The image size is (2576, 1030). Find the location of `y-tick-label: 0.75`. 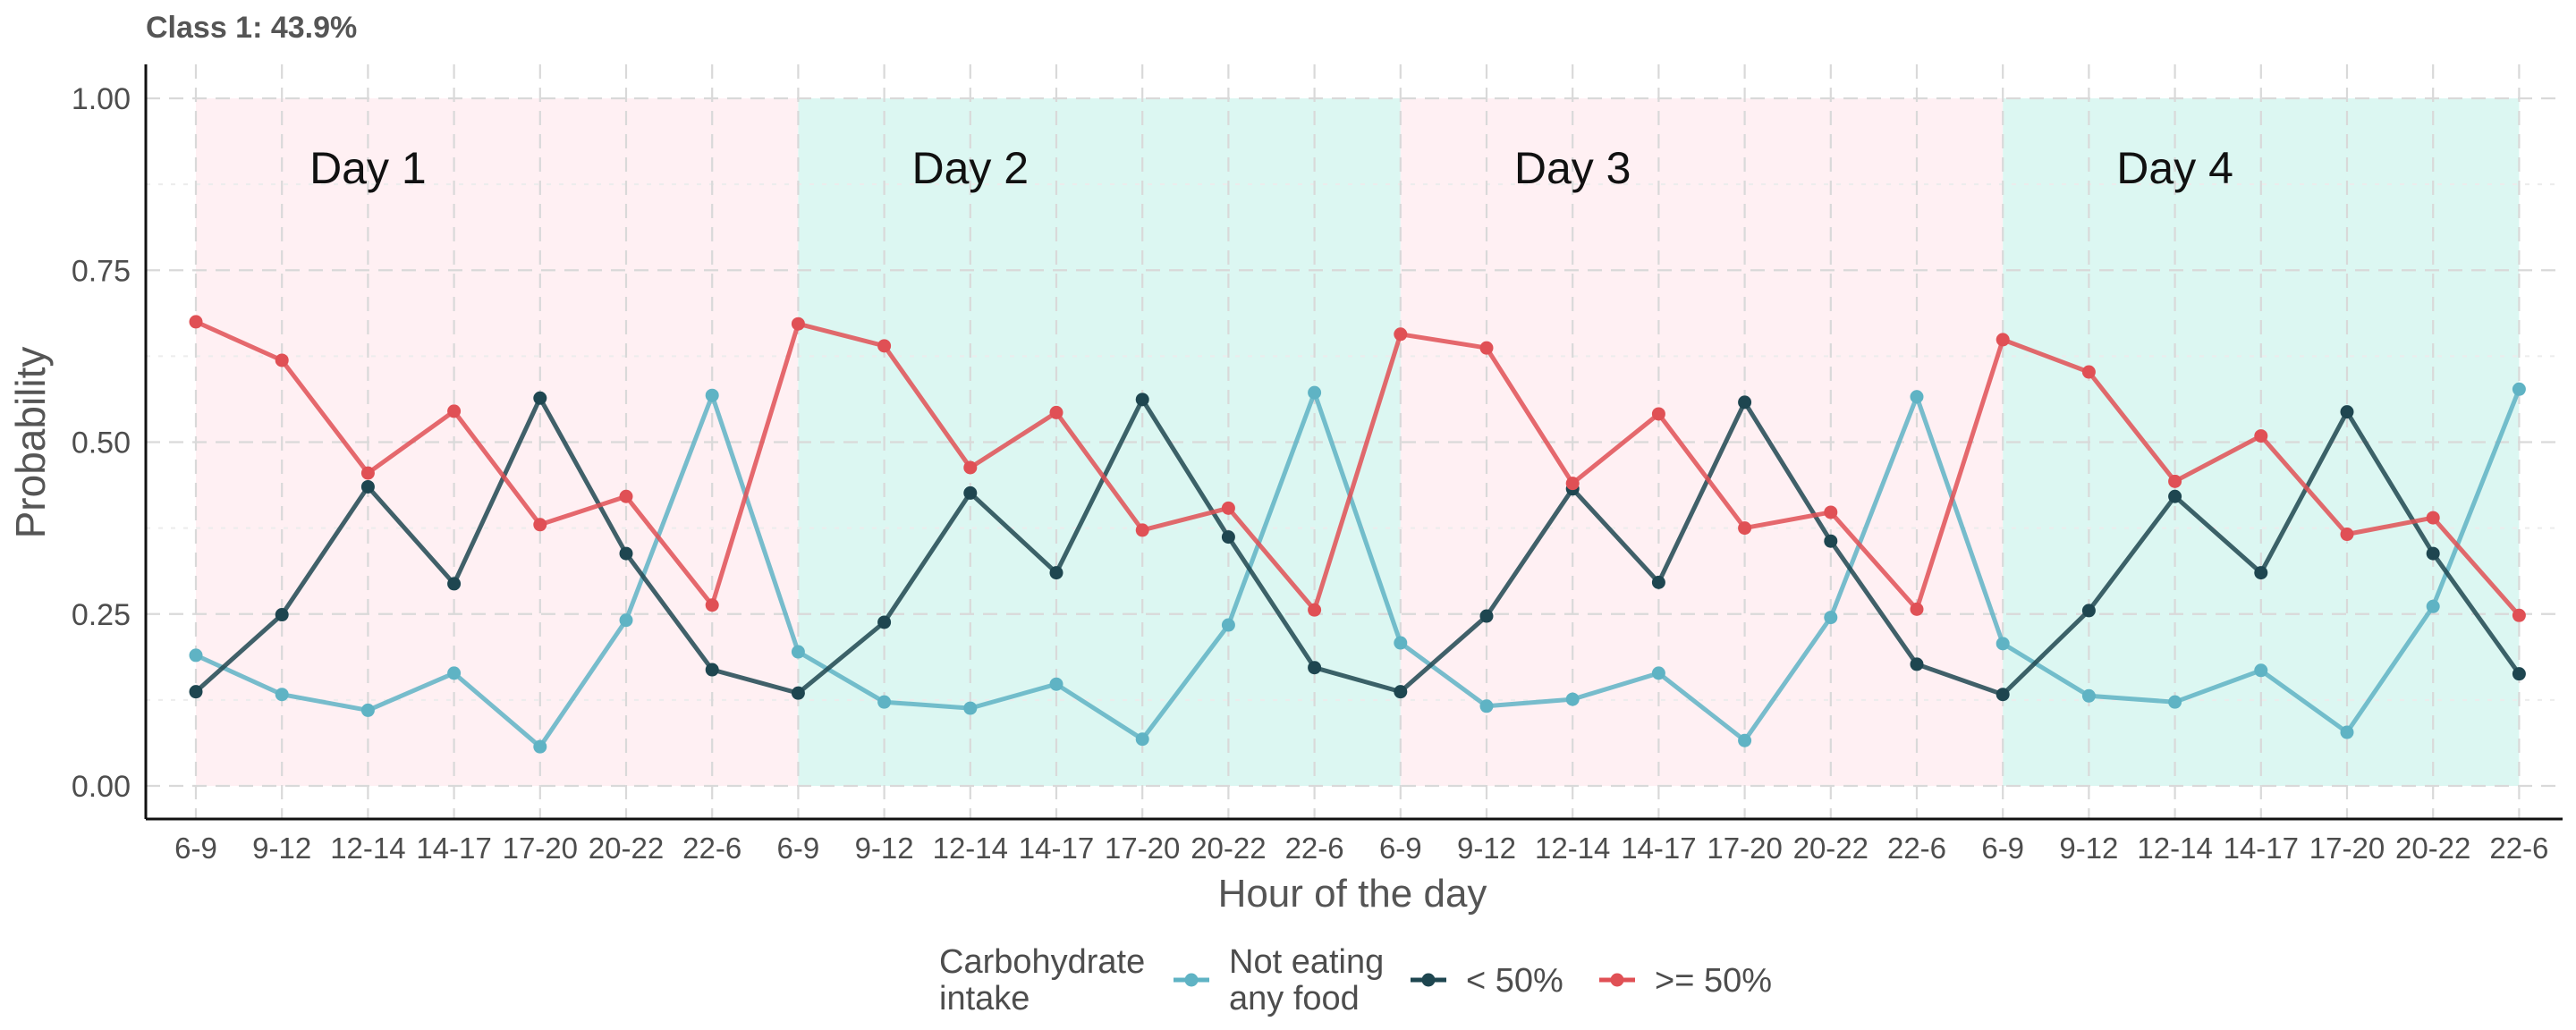

y-tick-label: 0.75 is located at coordinates (101, 271).